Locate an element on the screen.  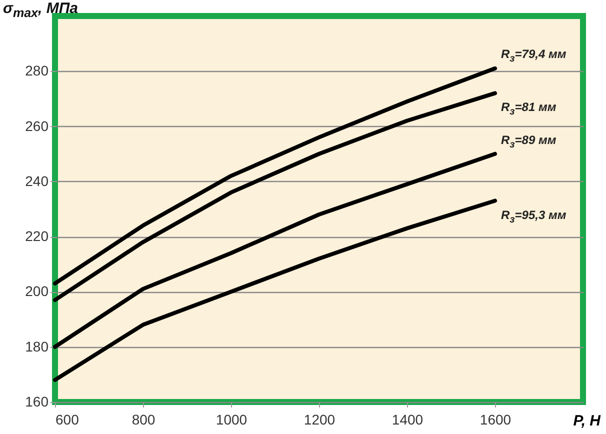
y-tick-label: 260 is located at coordinates (37, 126).